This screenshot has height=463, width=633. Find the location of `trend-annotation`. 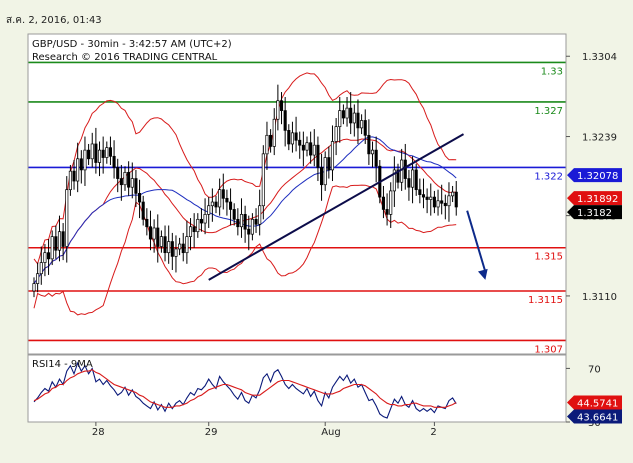

trend-annotation is located at coordinates (348, 207).